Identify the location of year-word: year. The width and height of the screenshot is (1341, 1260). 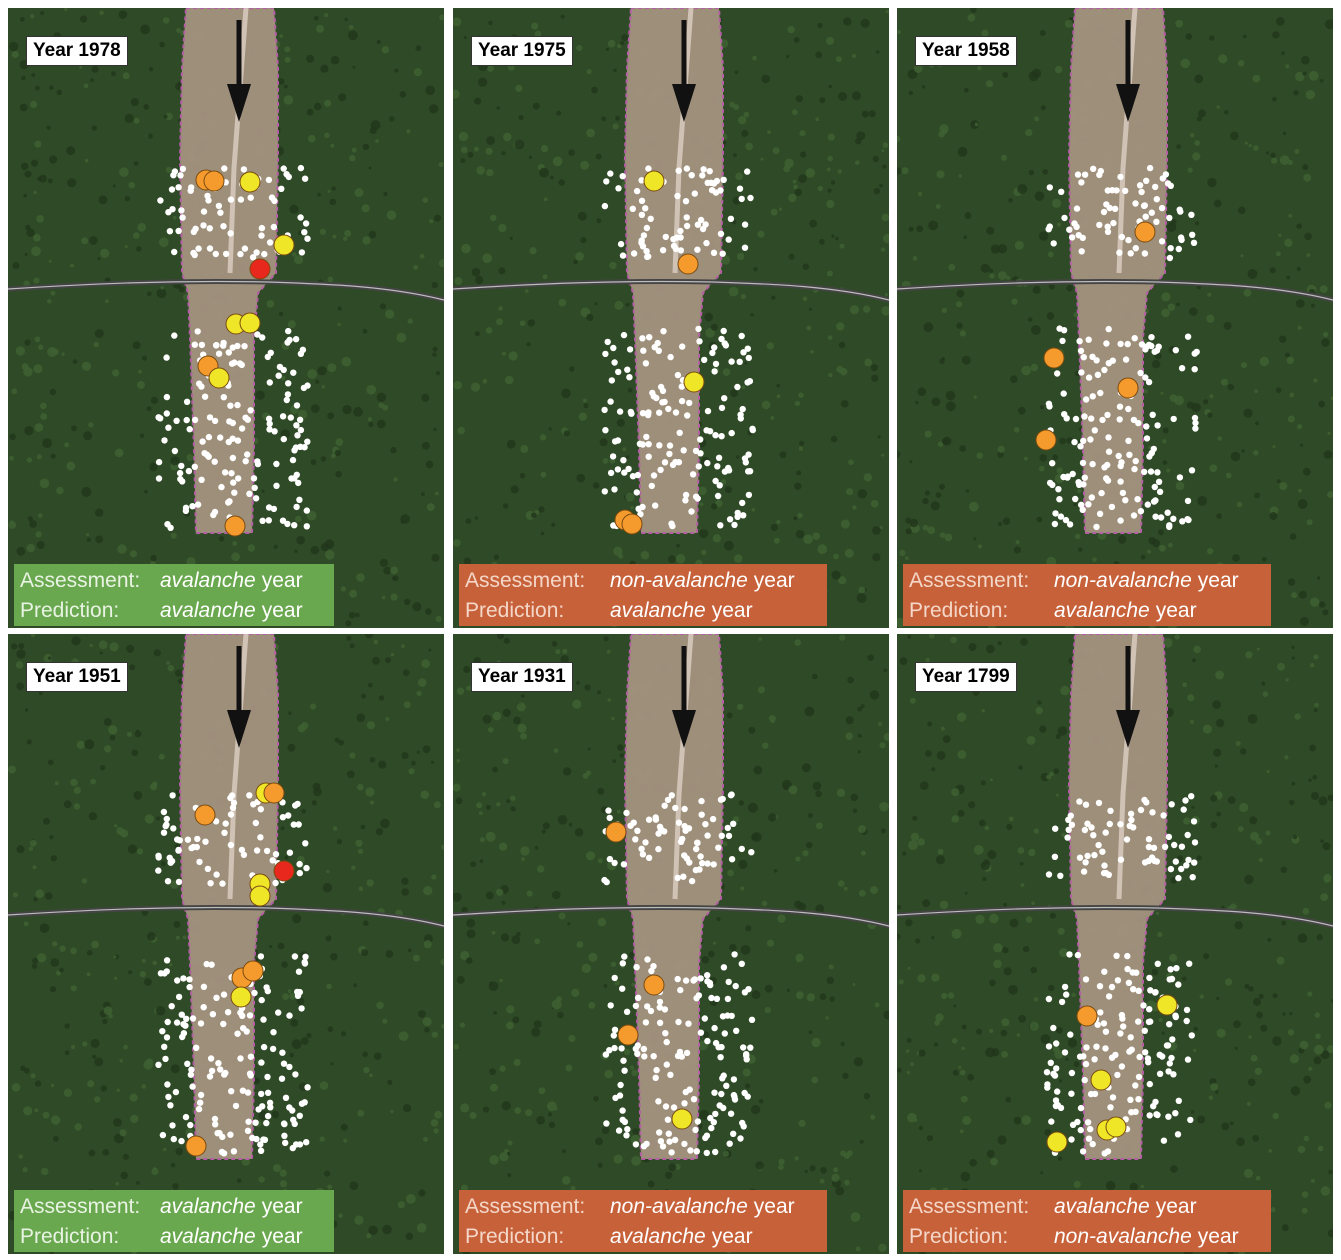
(282, 1206).